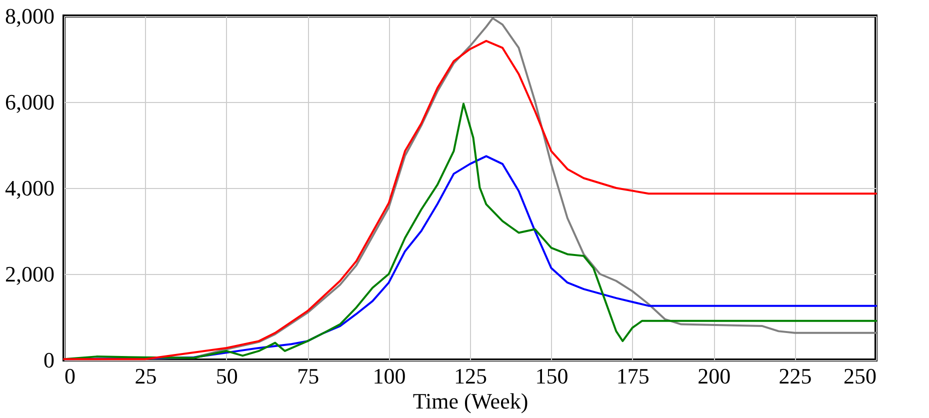 This screenshot has width=929, height=418. I want to click on x-axis-title: Time (Week), so click(470, 401).